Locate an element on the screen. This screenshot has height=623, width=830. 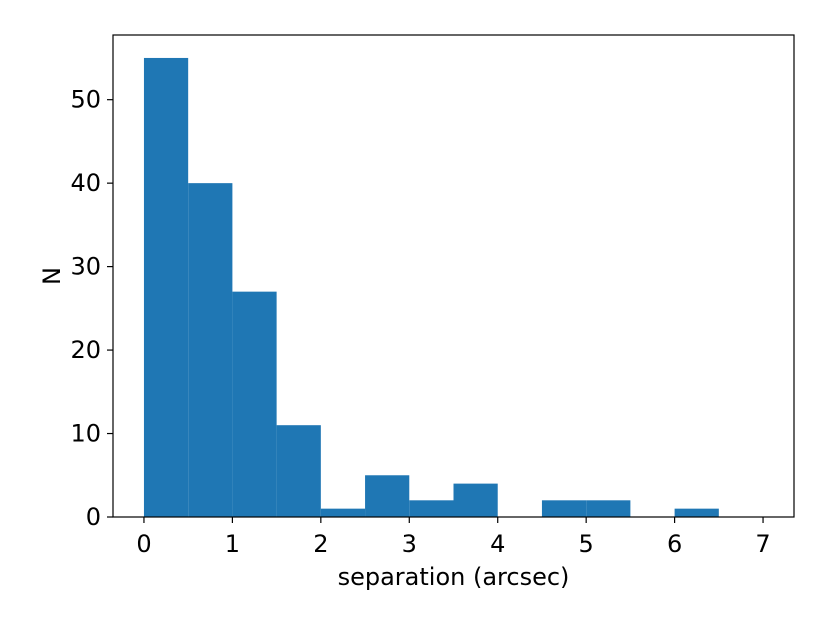
y-tick-label: 50 is located at coordinates (85, 100).